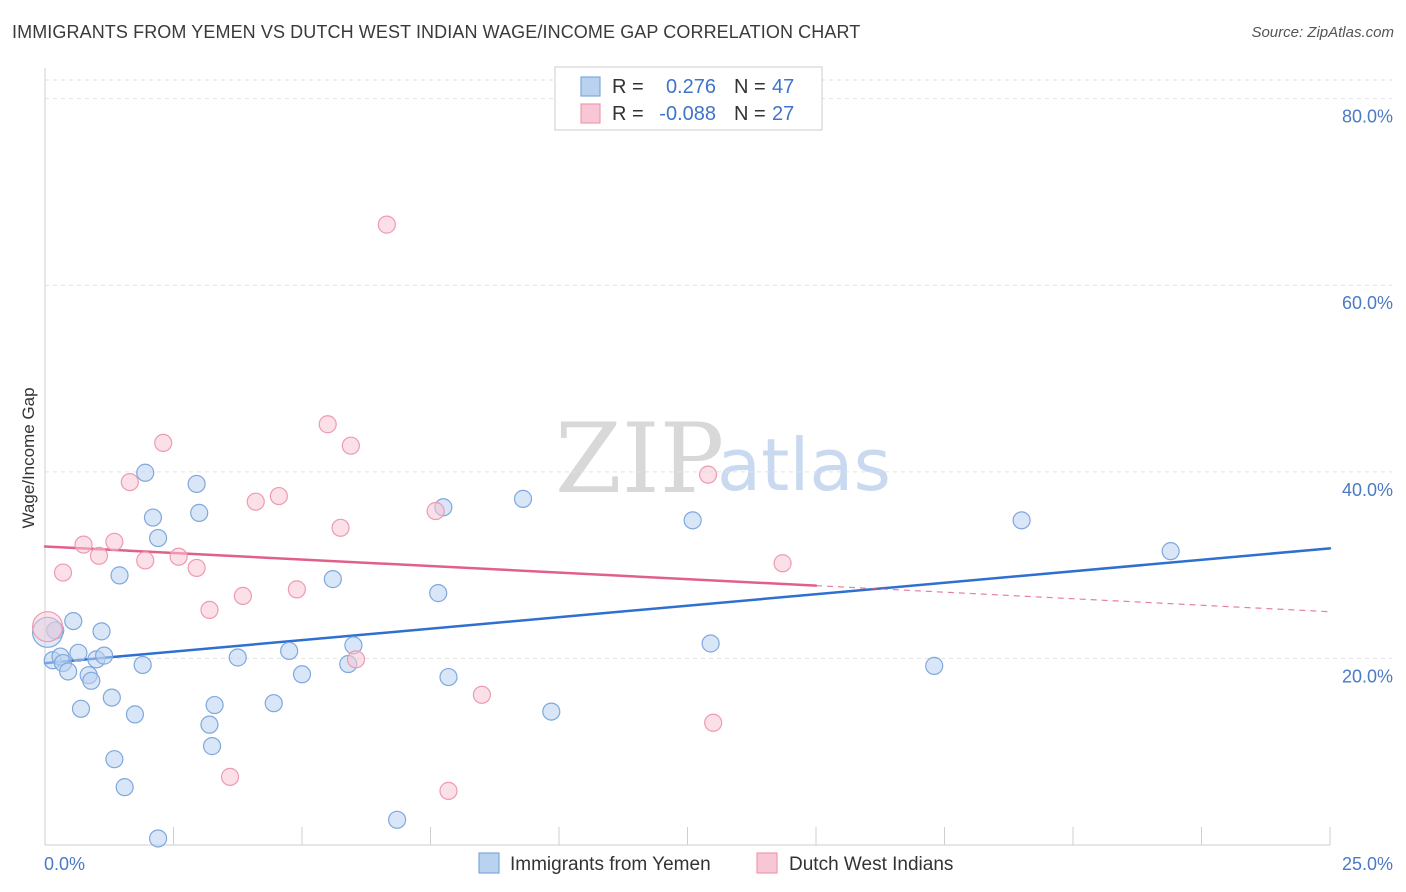 Image resolution: width=1406 pixels, height=892 pixels. I want to click on legend-swatch-blue, so click(590, 86).